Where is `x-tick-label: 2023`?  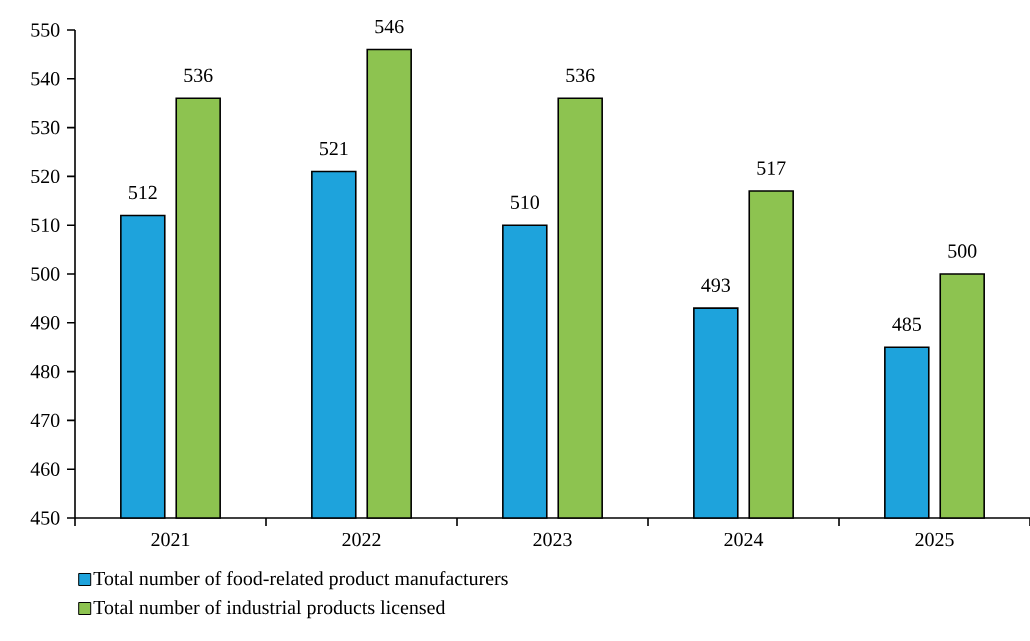 x-tick-label: 2023 is located at coordinates (552, 539).